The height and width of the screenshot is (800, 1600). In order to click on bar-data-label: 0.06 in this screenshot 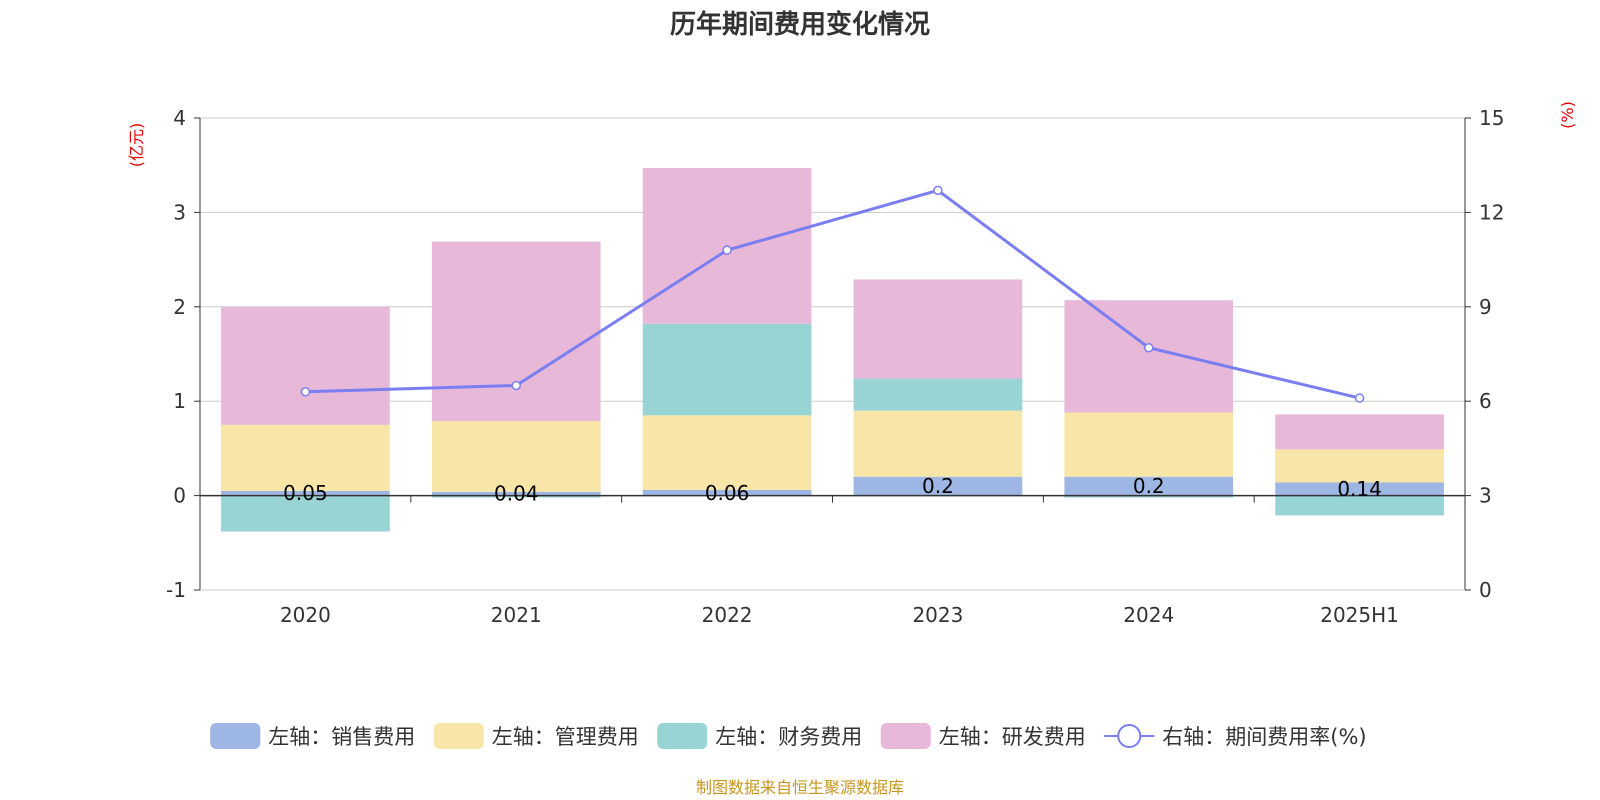, I will do `click(727, 493)`.